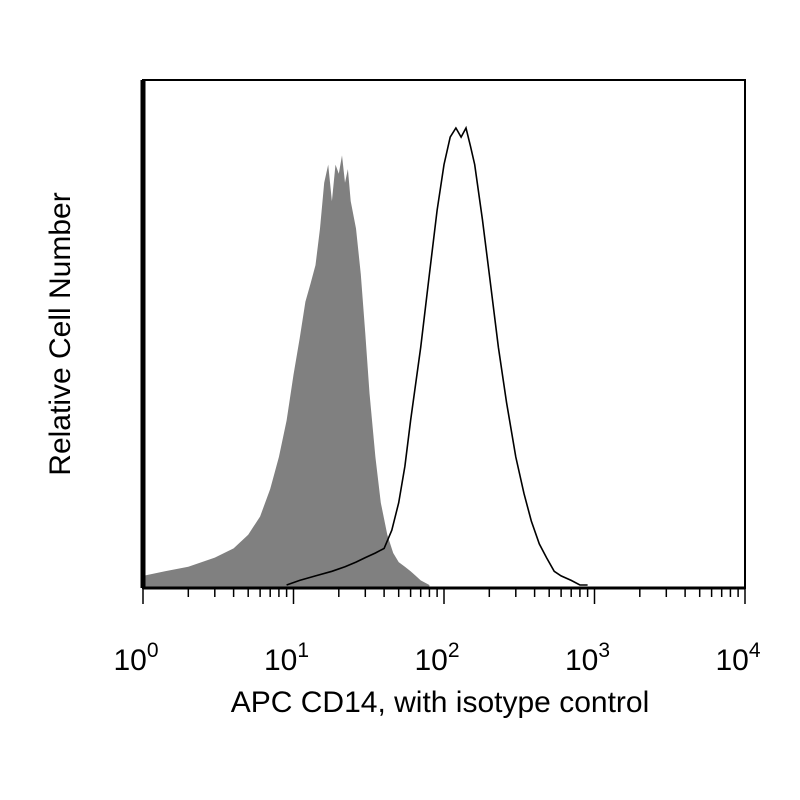 The height and width of the screenshot is (800, 800). Describe the element at coordinates (604, 650) in the screenshot. I see `x-tick-exponent: 3` at that location.